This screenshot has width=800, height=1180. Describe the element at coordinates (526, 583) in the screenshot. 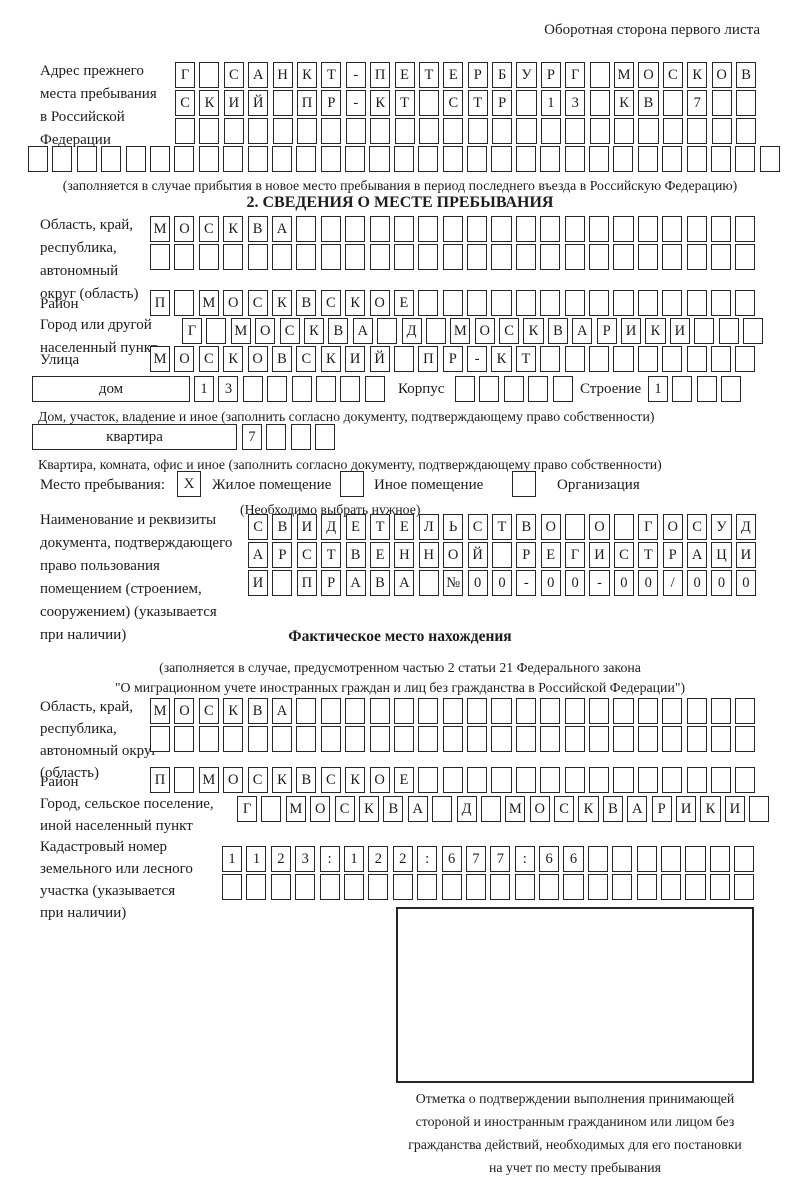

I see `char-cell: -` at that location.